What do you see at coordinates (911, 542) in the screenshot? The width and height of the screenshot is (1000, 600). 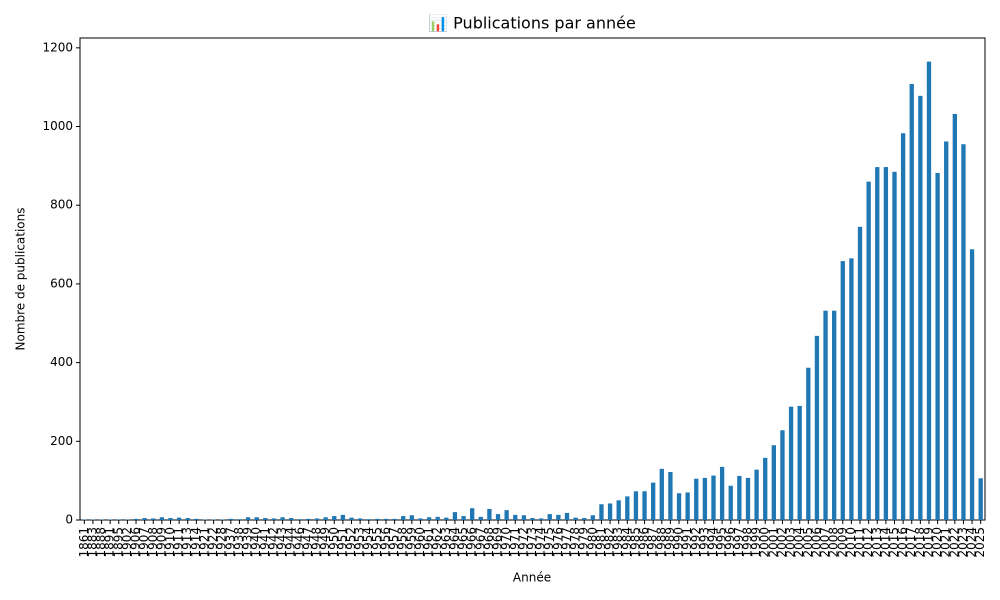 I see `x-tick-label: 2017` at bounding box center [911, 542].